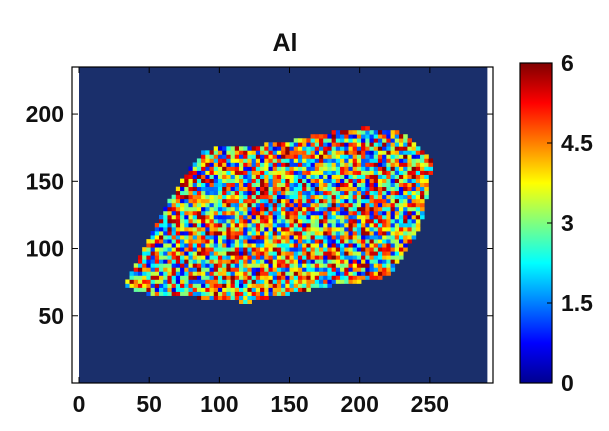 The height and width of the screenshot is (431, 609). Describe the element at coordinates (285, 43) in the screenshot. I see `chart-title: Al` at that location.